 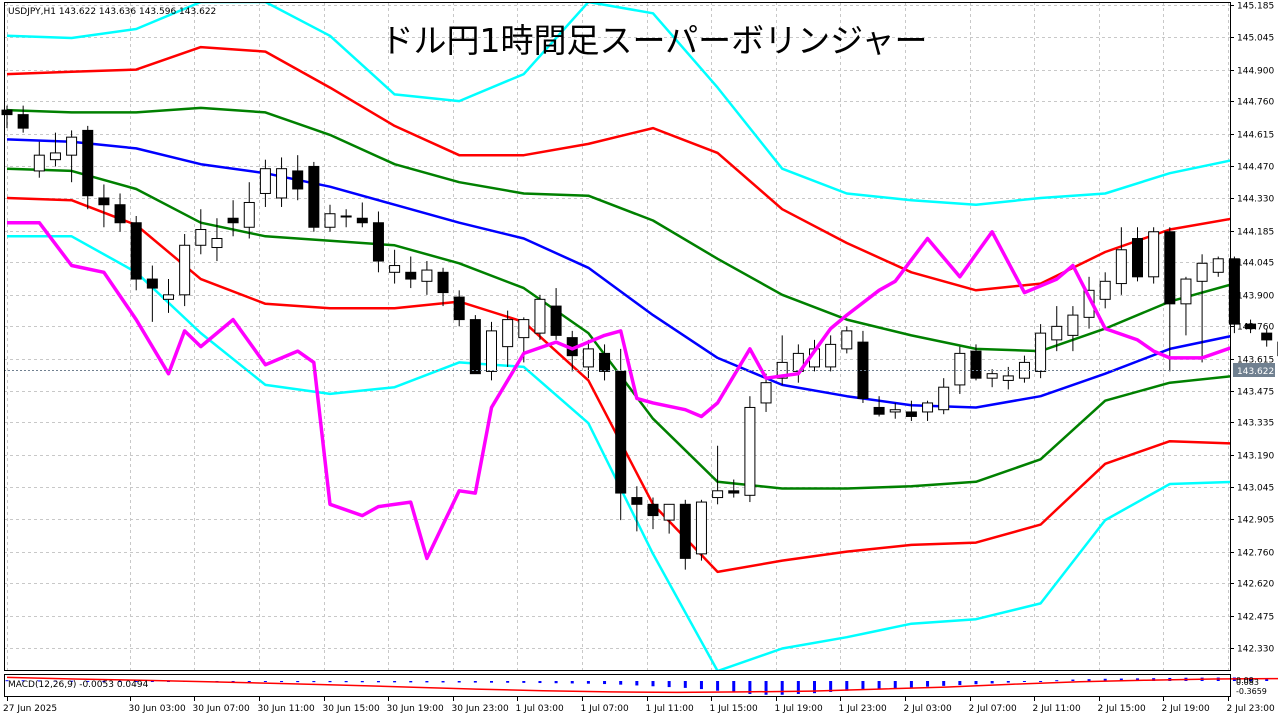 What do you see at coordinates (1255, 424) in the screenshot?
I see `y-tick-label: 143.335` at bounding box center [1255, 424].